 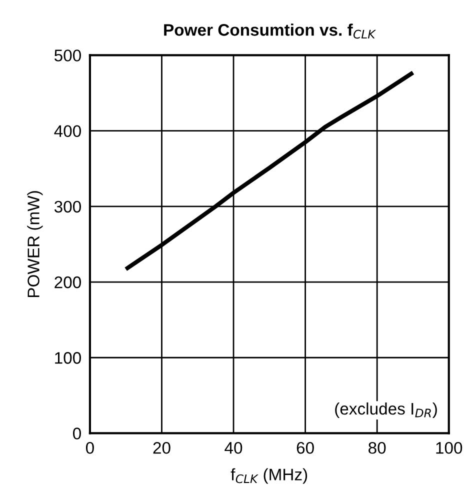 I want to click on y-tick-label: 200, so click(x=67, y=282).